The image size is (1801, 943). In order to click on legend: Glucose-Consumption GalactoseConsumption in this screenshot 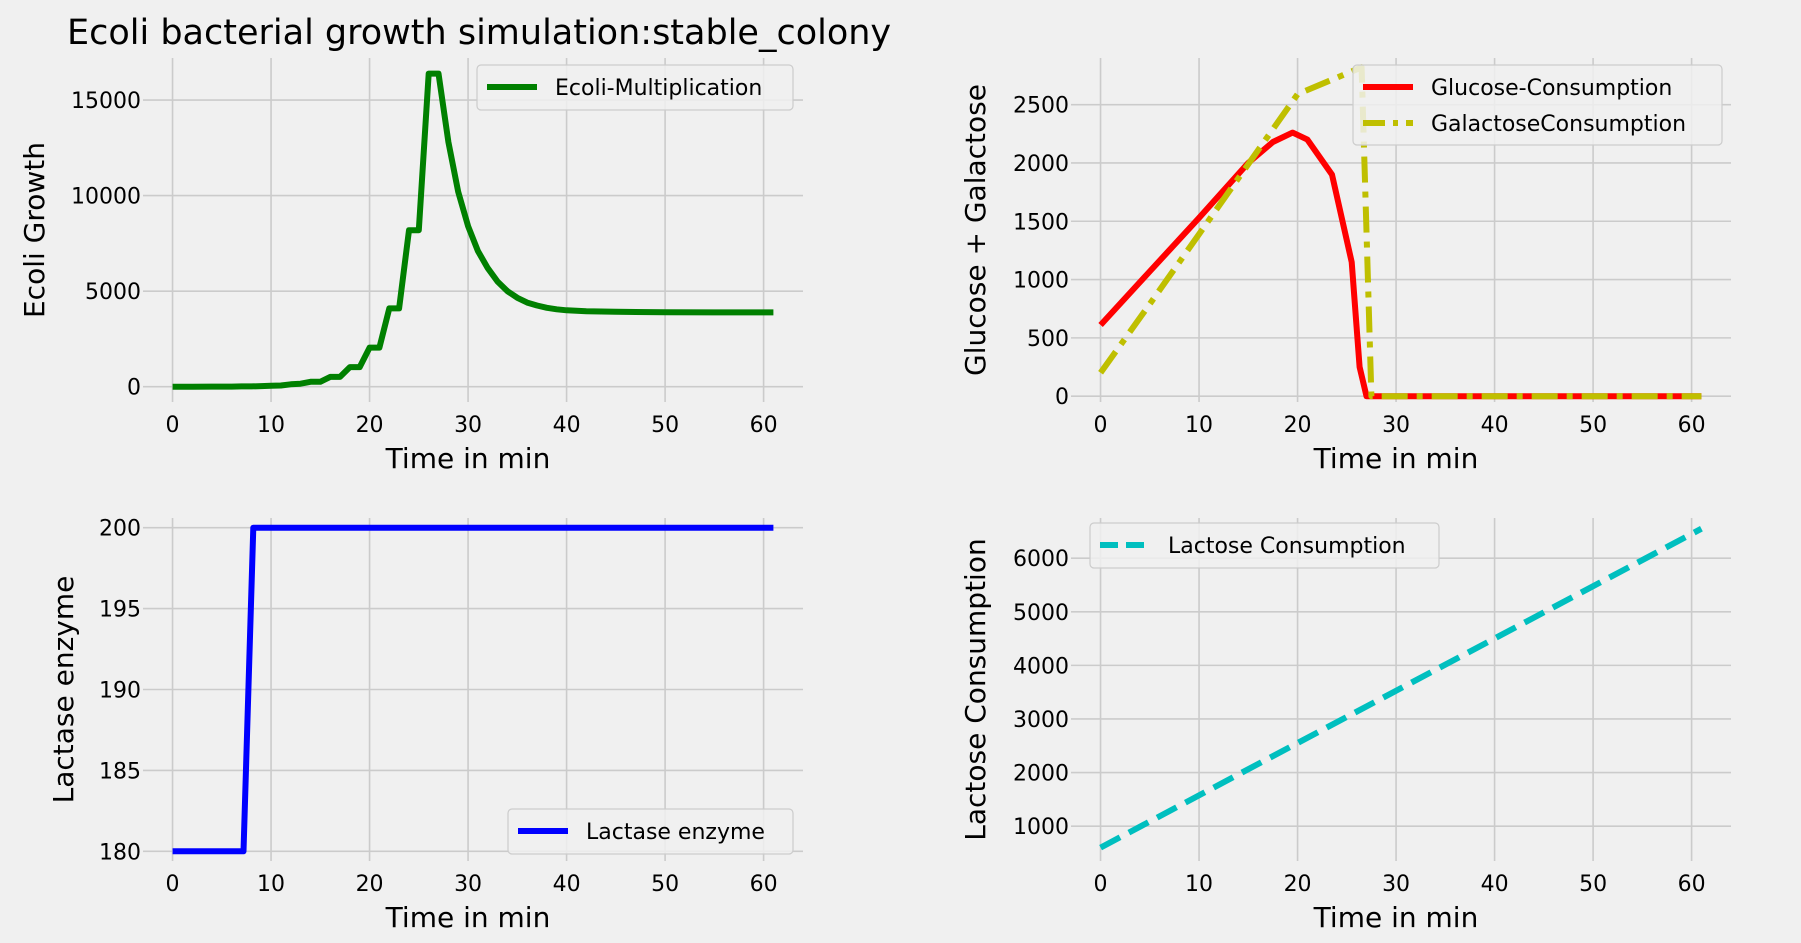, I will do `click(1537, 105)`.